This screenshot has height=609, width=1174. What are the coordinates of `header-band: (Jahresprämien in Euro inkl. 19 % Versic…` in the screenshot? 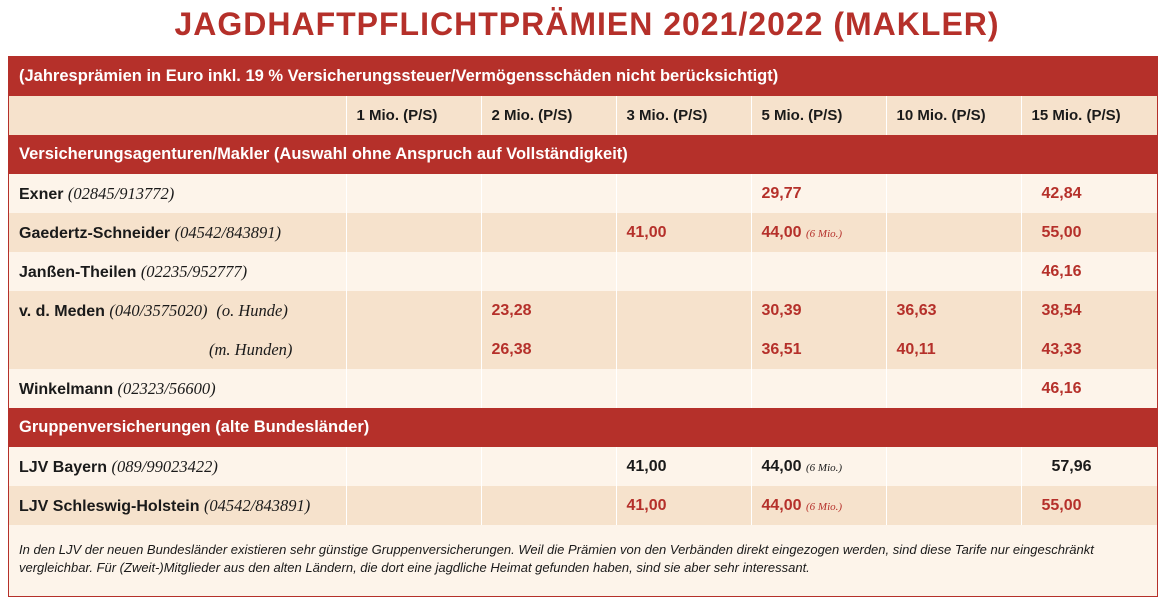 It's located at (583, 76).